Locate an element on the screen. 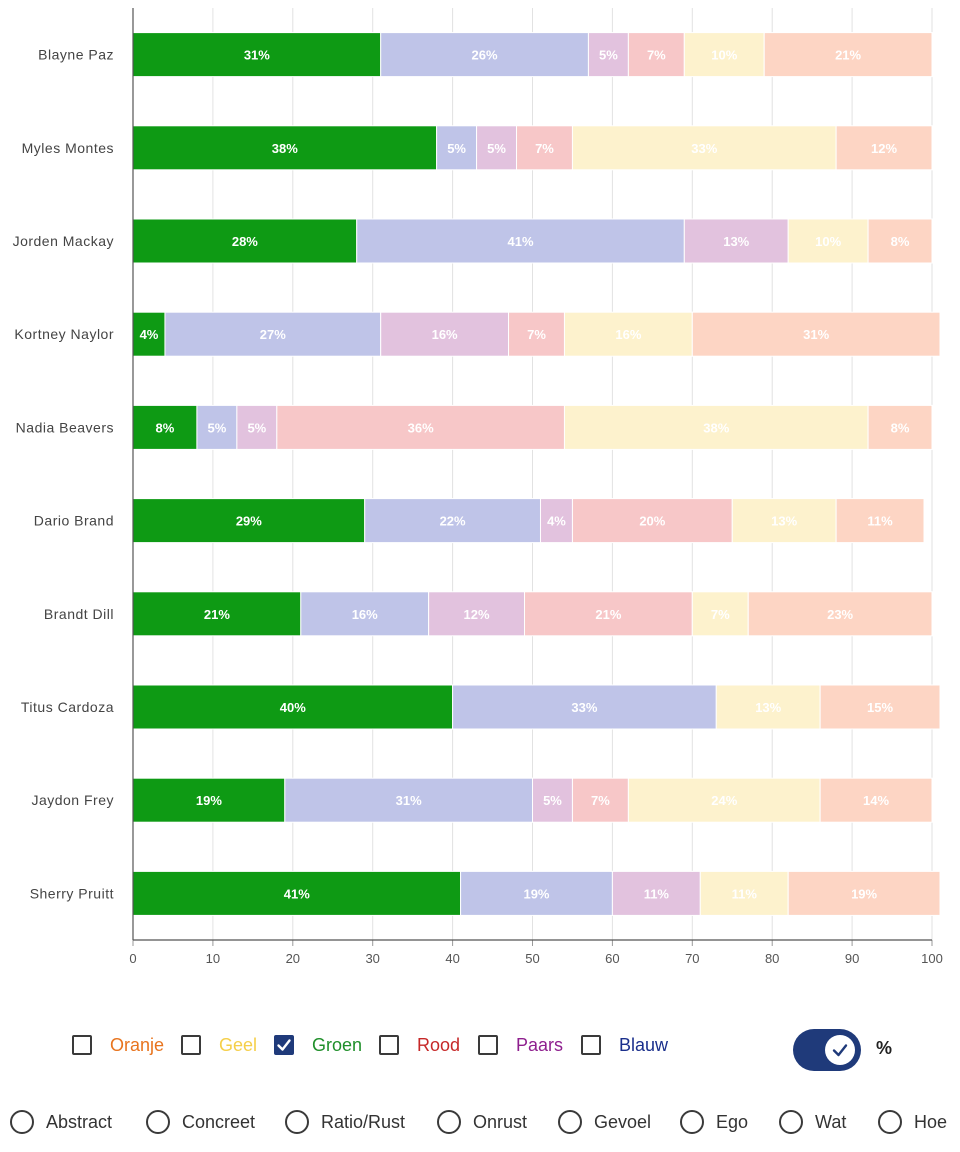 The width and height of the screenshot is (960, 1152). radio-label: Onrust is located at coordinates (500, 1121).